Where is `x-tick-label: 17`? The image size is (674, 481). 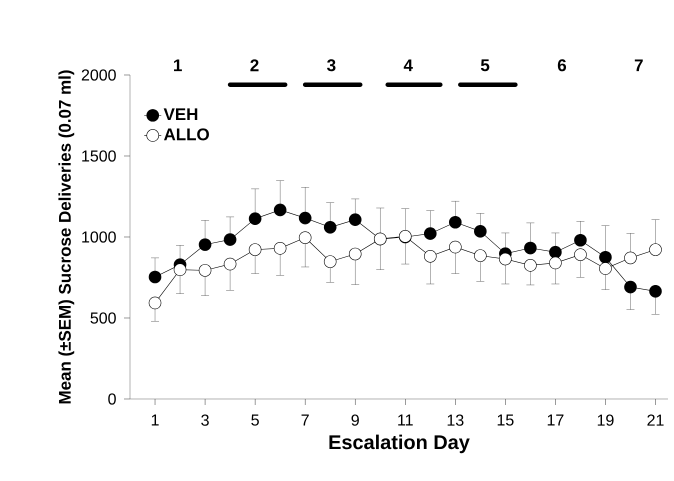
x-tick-label: 17 is located at coordinates (556, 420).